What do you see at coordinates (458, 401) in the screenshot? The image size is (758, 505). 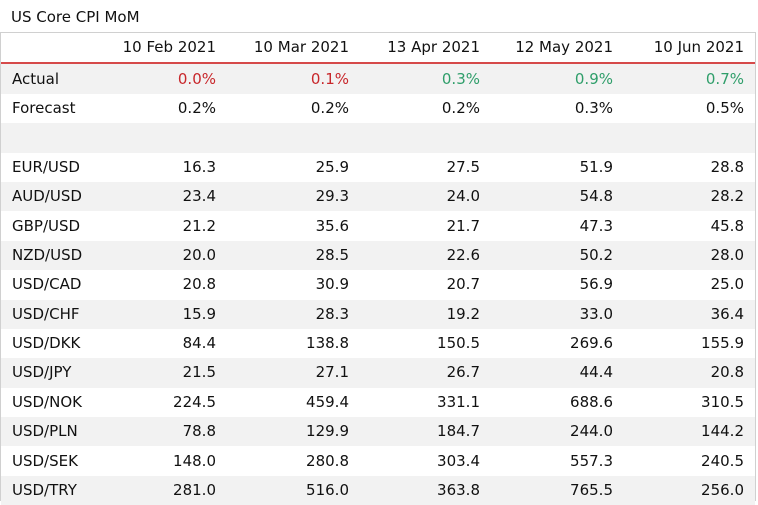 I see `pair-value: 331.1` at bounding box center [458, 401].